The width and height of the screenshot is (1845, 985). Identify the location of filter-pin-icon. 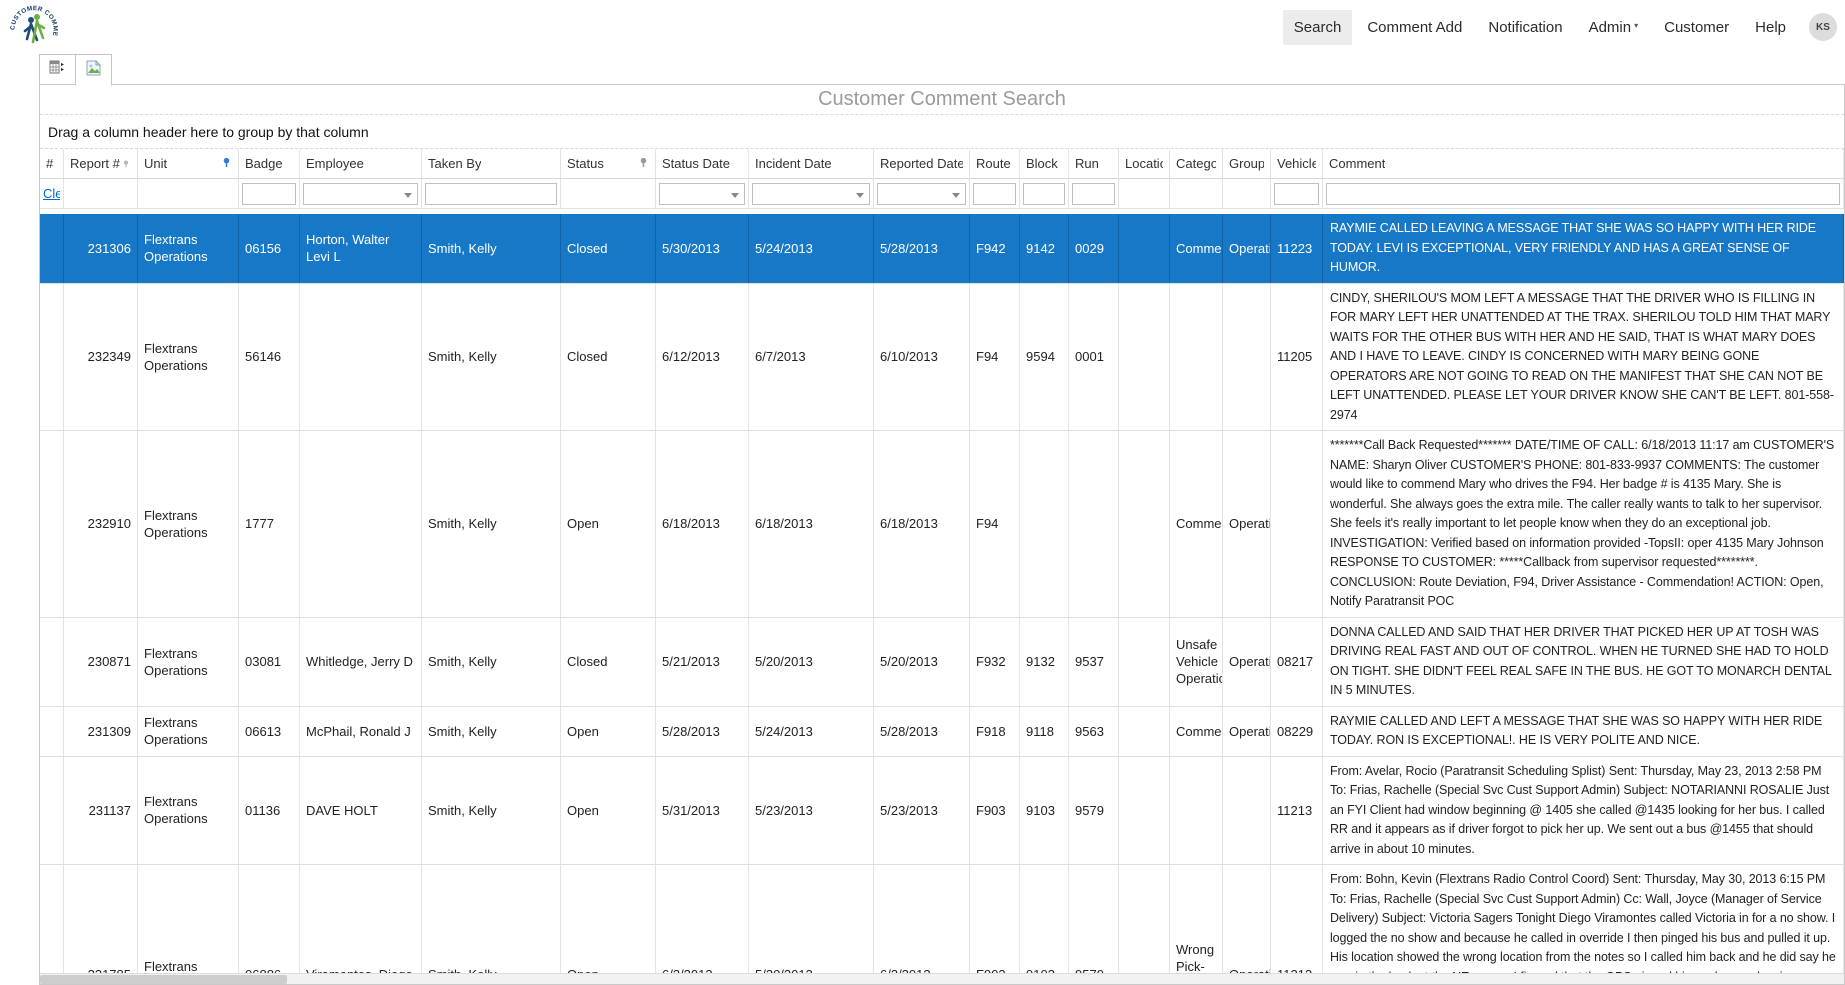
(643, 163).